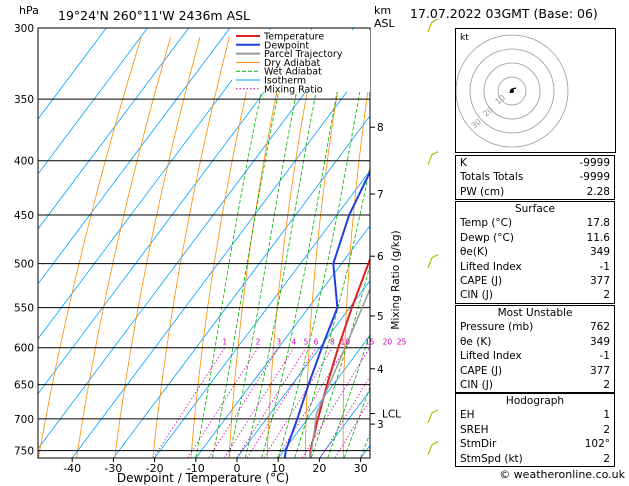 The height and width of the screenshot is (486, 629). What do you see at coordinates (24, 216) in the screenshot?
I see `pressure-tick-label: 450` at bounding box center [24, 216].